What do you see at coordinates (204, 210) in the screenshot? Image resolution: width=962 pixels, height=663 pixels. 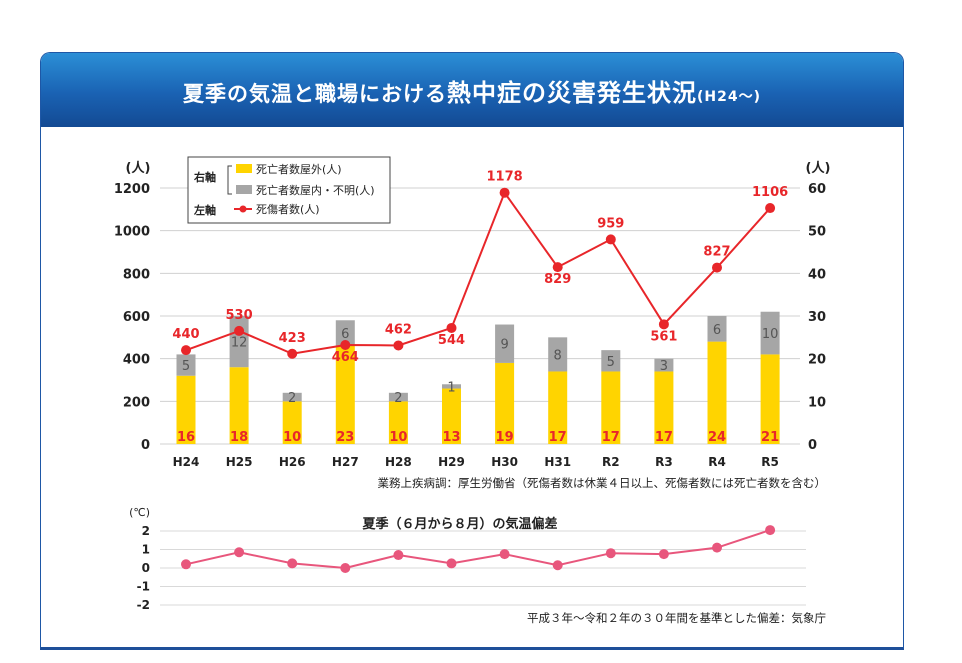 I see `legend-left-axis: 左軸` at bounding box center [204, 210].